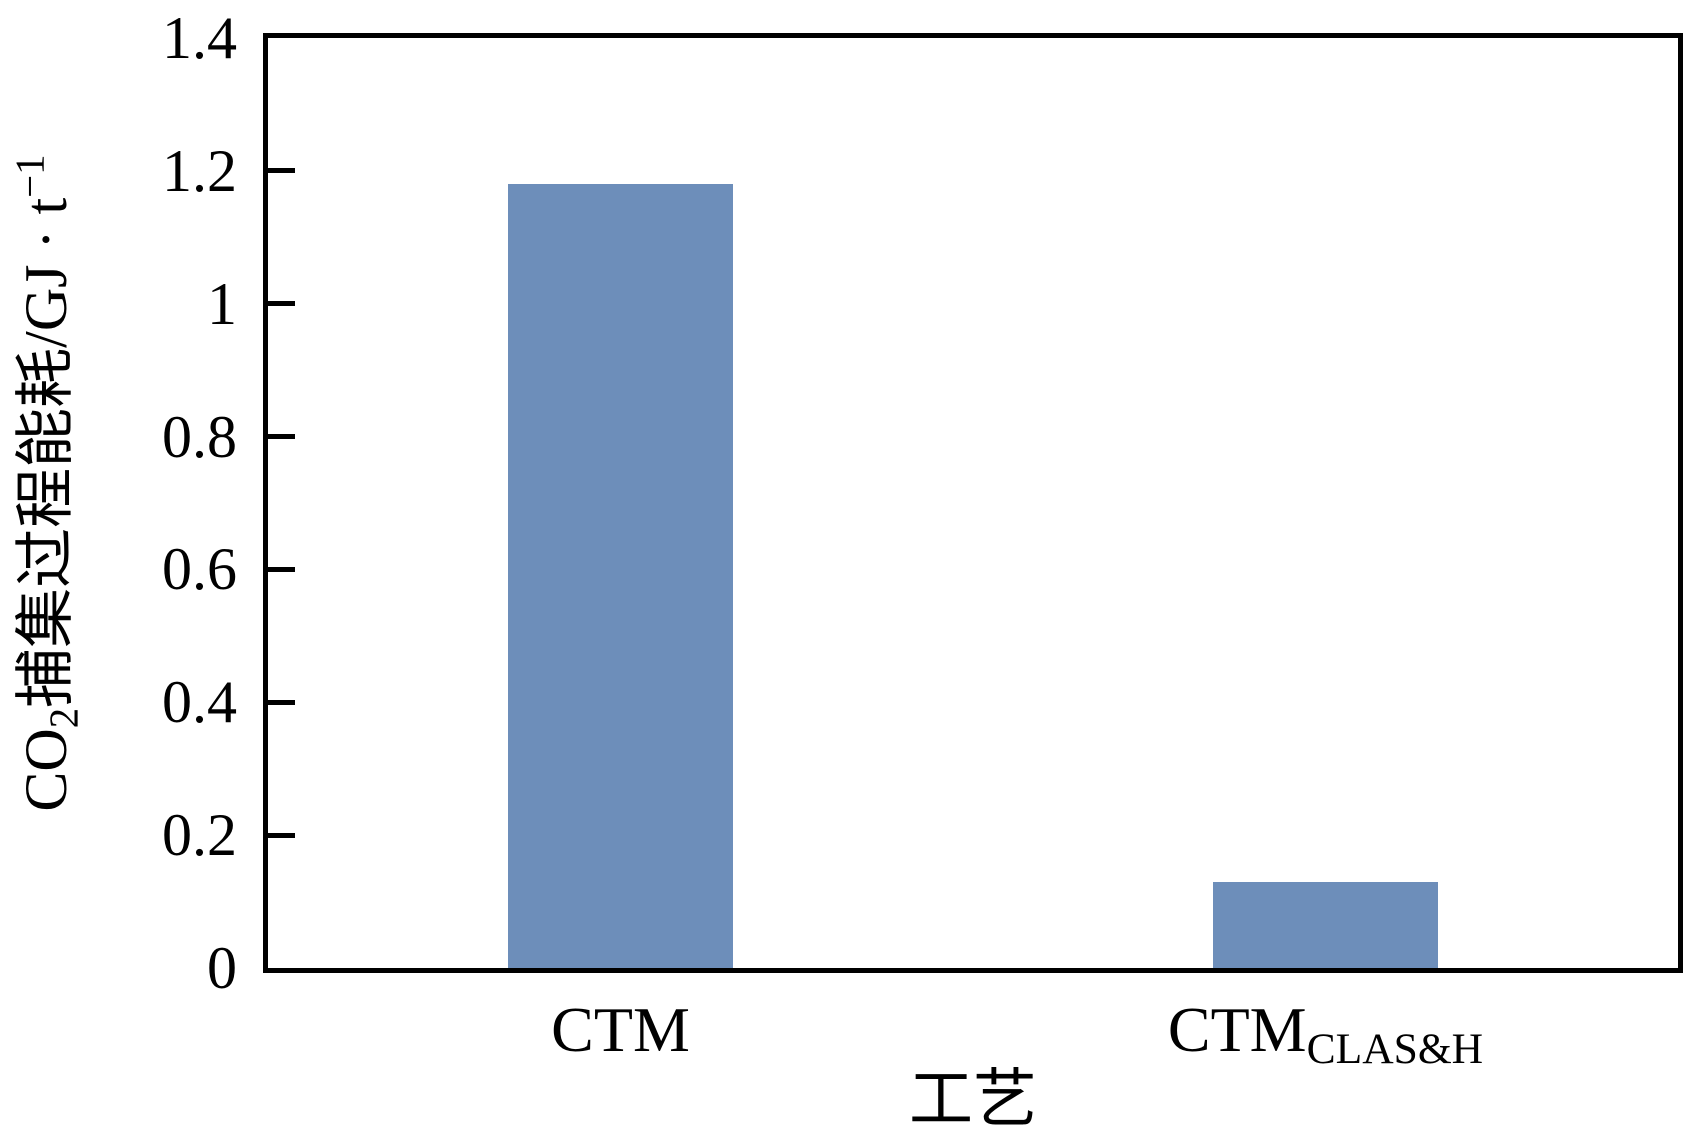 The width and height of the screenshot is (1688, 1135). What do you see at coordinates (199, 702) in the screenshot?
I see `y-axis-tick-label: 0.4` at bounding box center [199, 702].